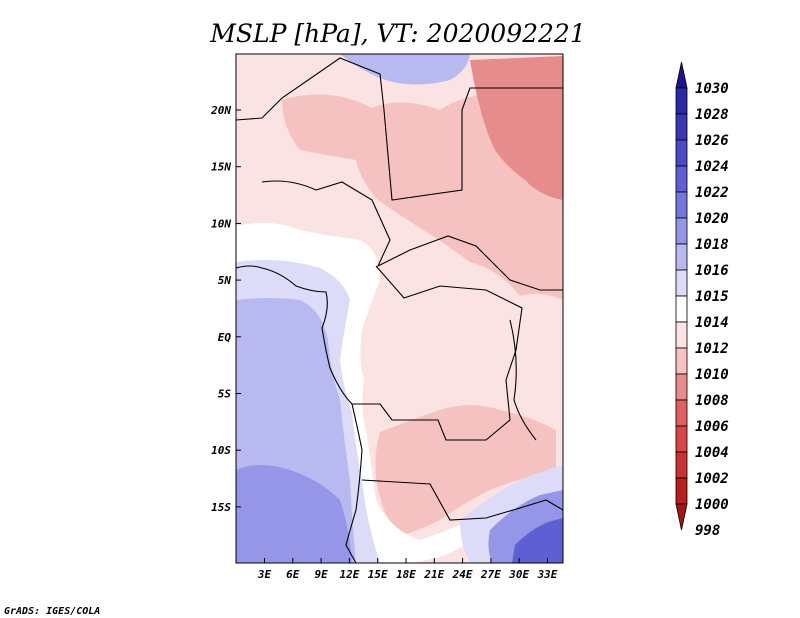 Image resolution: width=800 pixels, height=618 pixels. I want to click on colorbar-label: 1004, so click(712, 453).